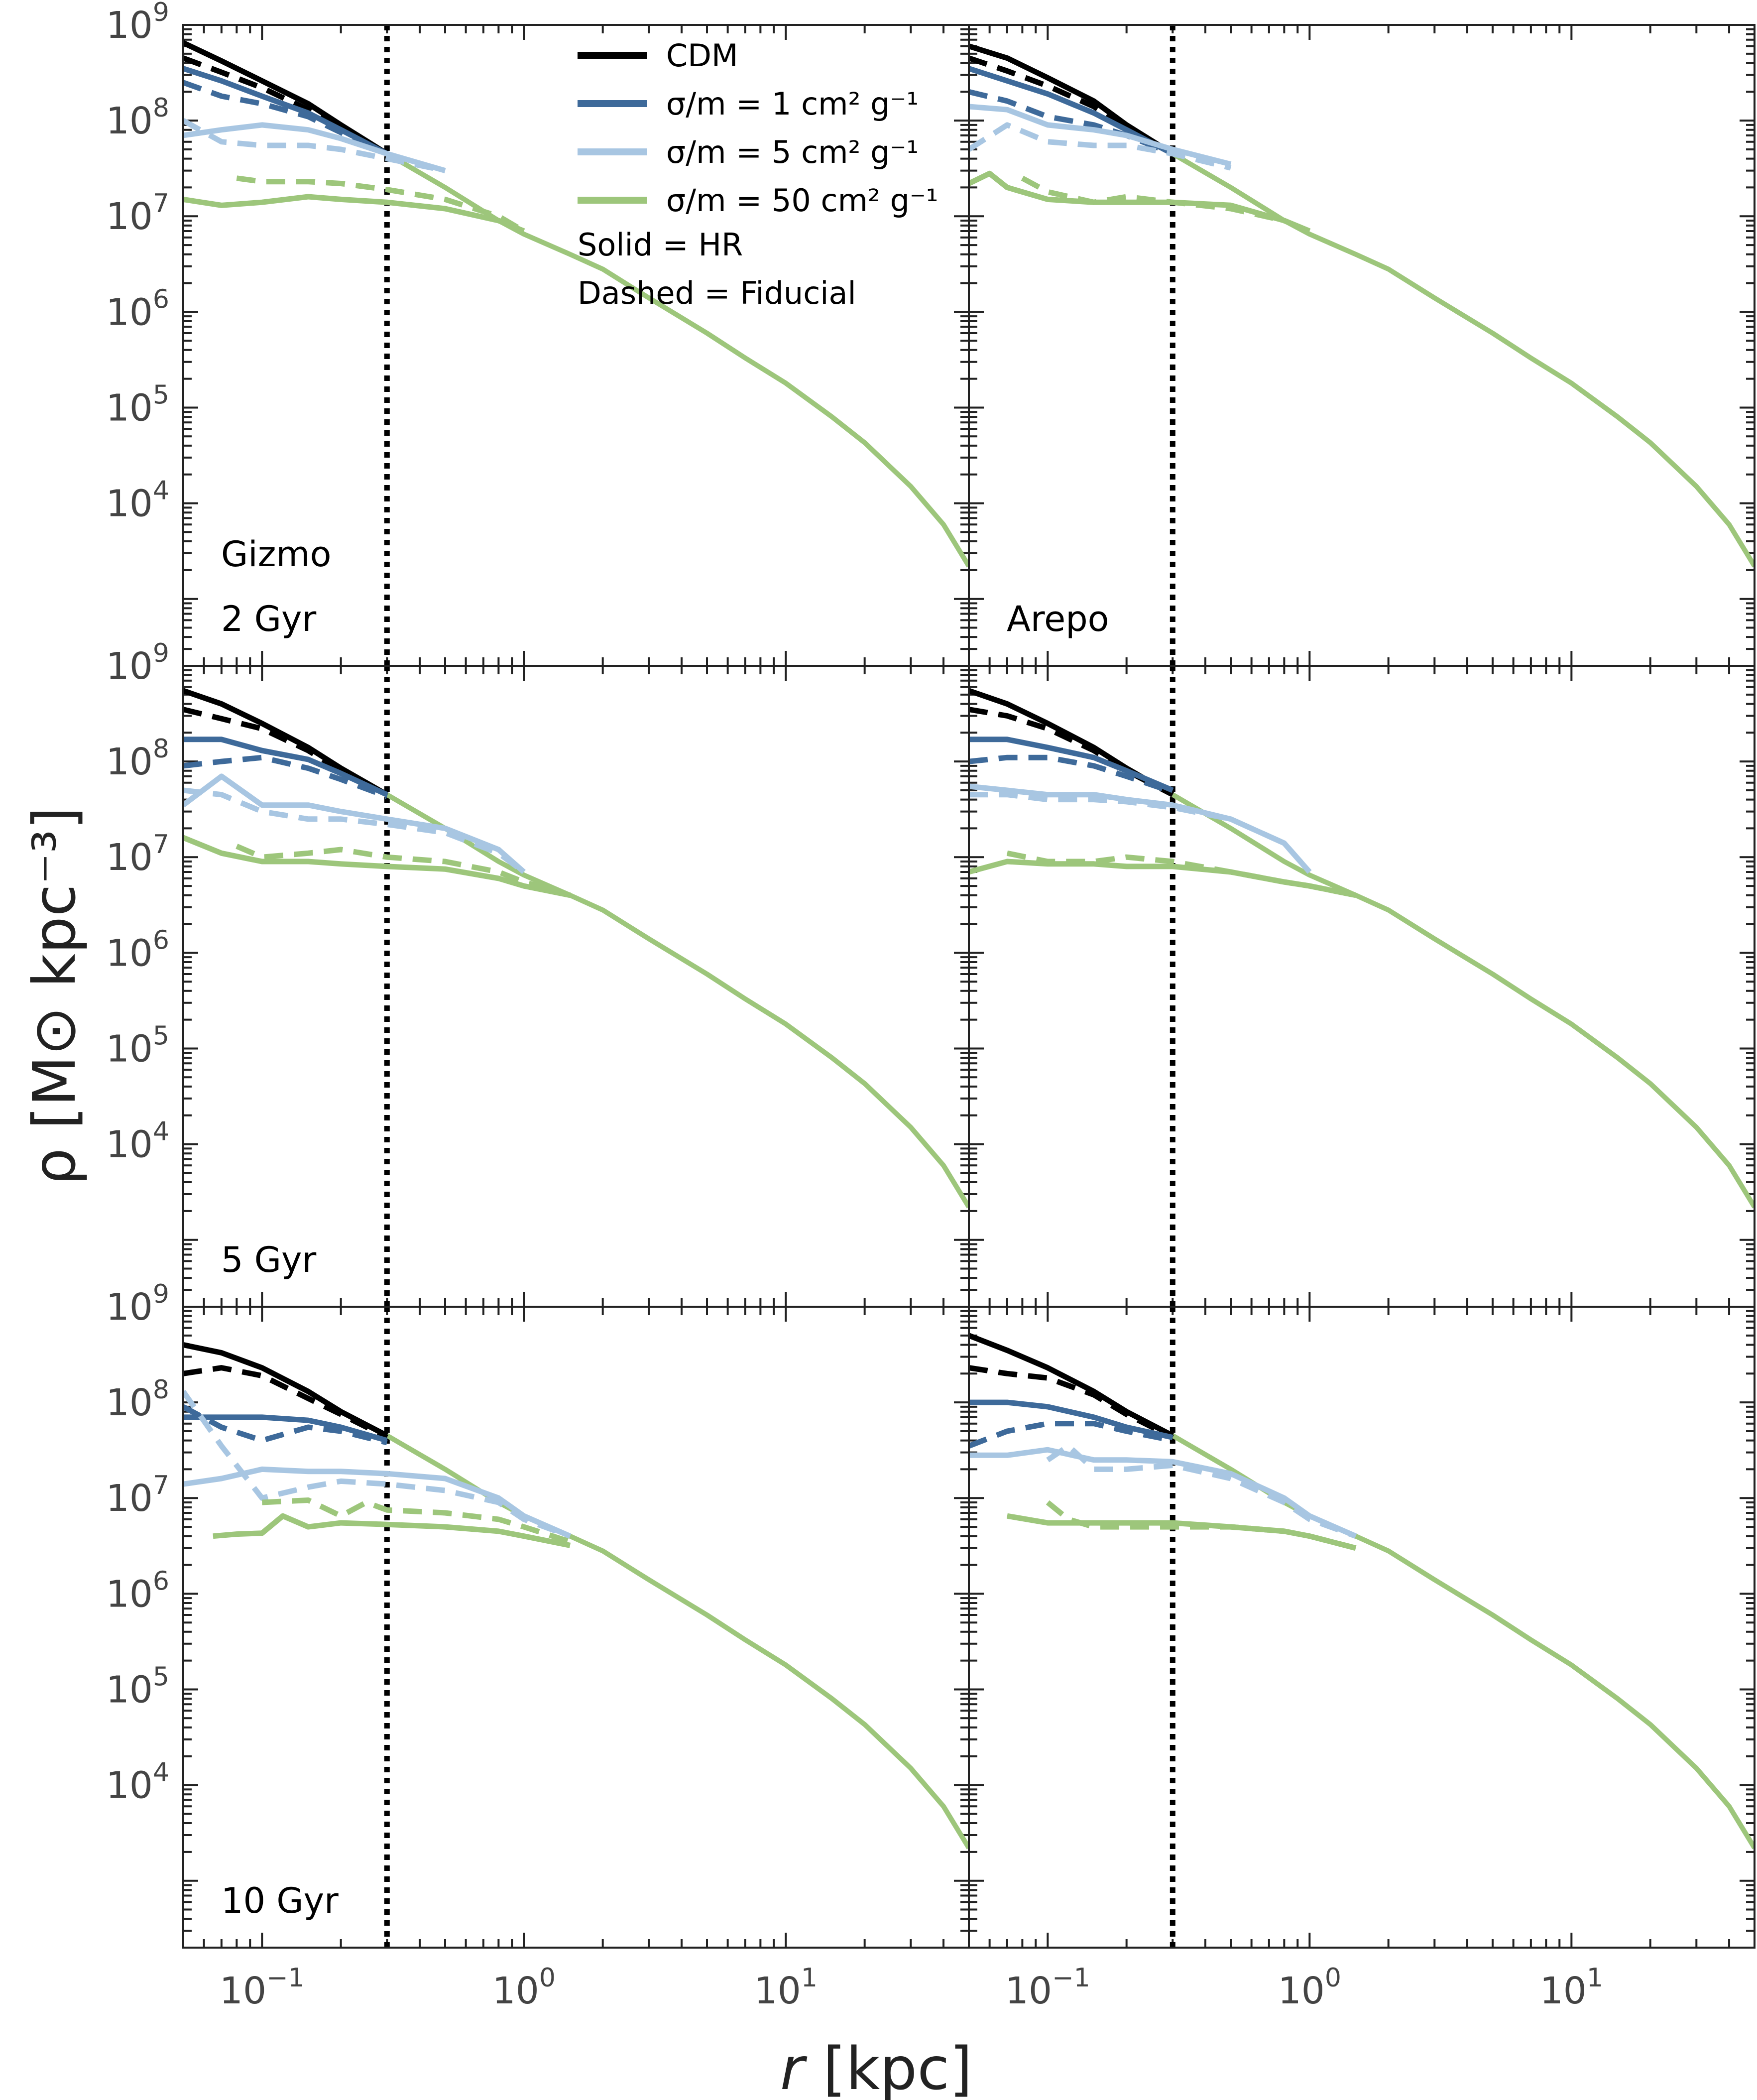 This screenshot has width=1757, height=2100. I want to click on panel-code-label: Arepo, so click(1058, 619).